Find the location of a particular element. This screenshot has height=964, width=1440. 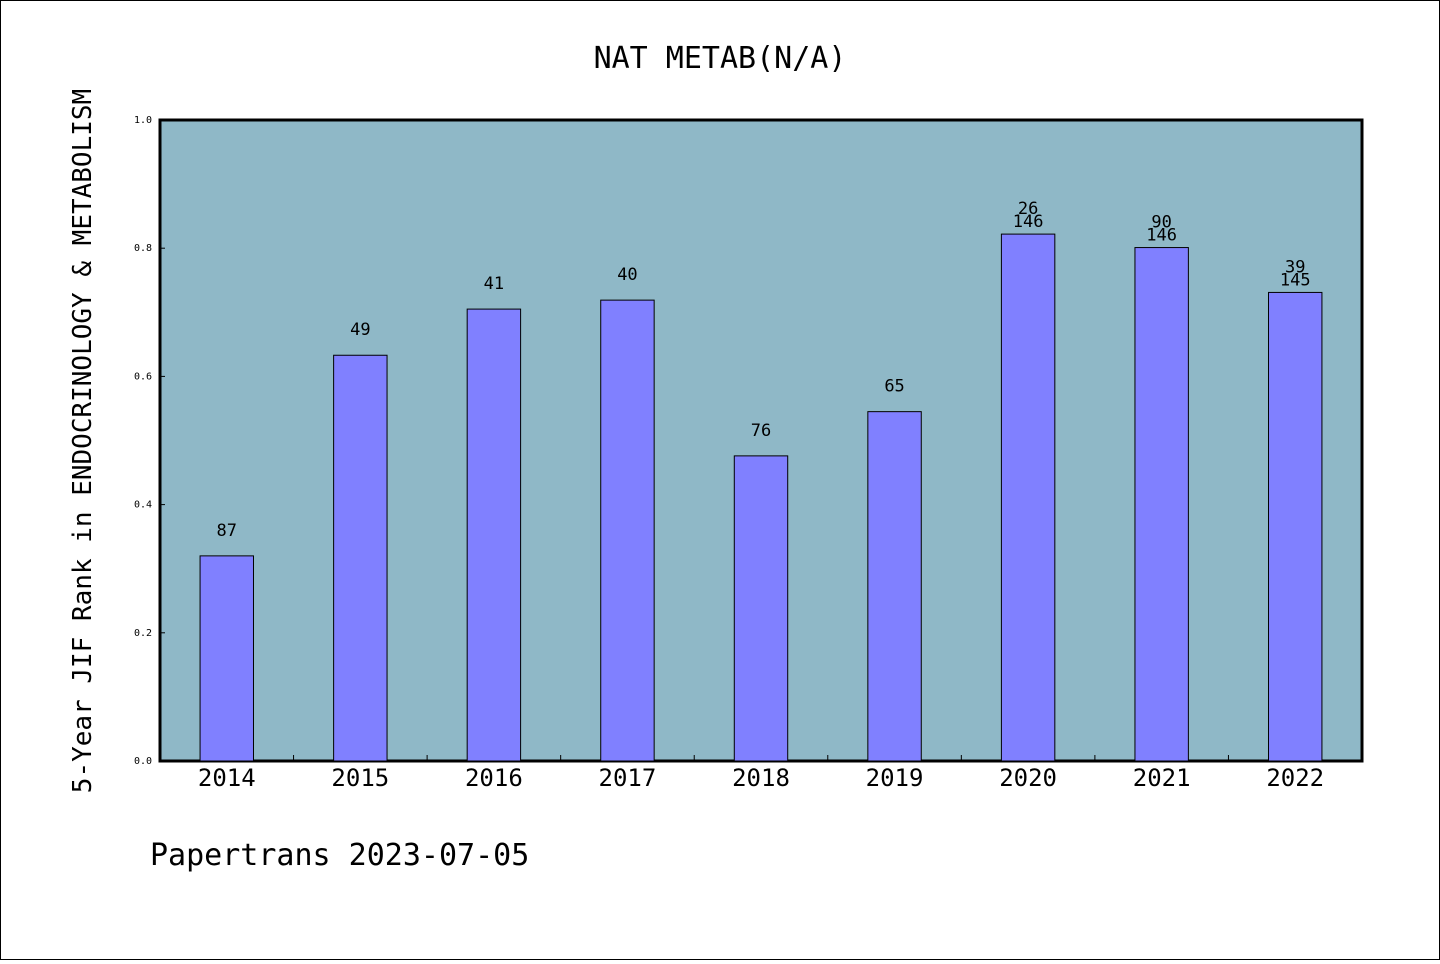

x-tick-label: 2015 is located at coordinates (360, 778).